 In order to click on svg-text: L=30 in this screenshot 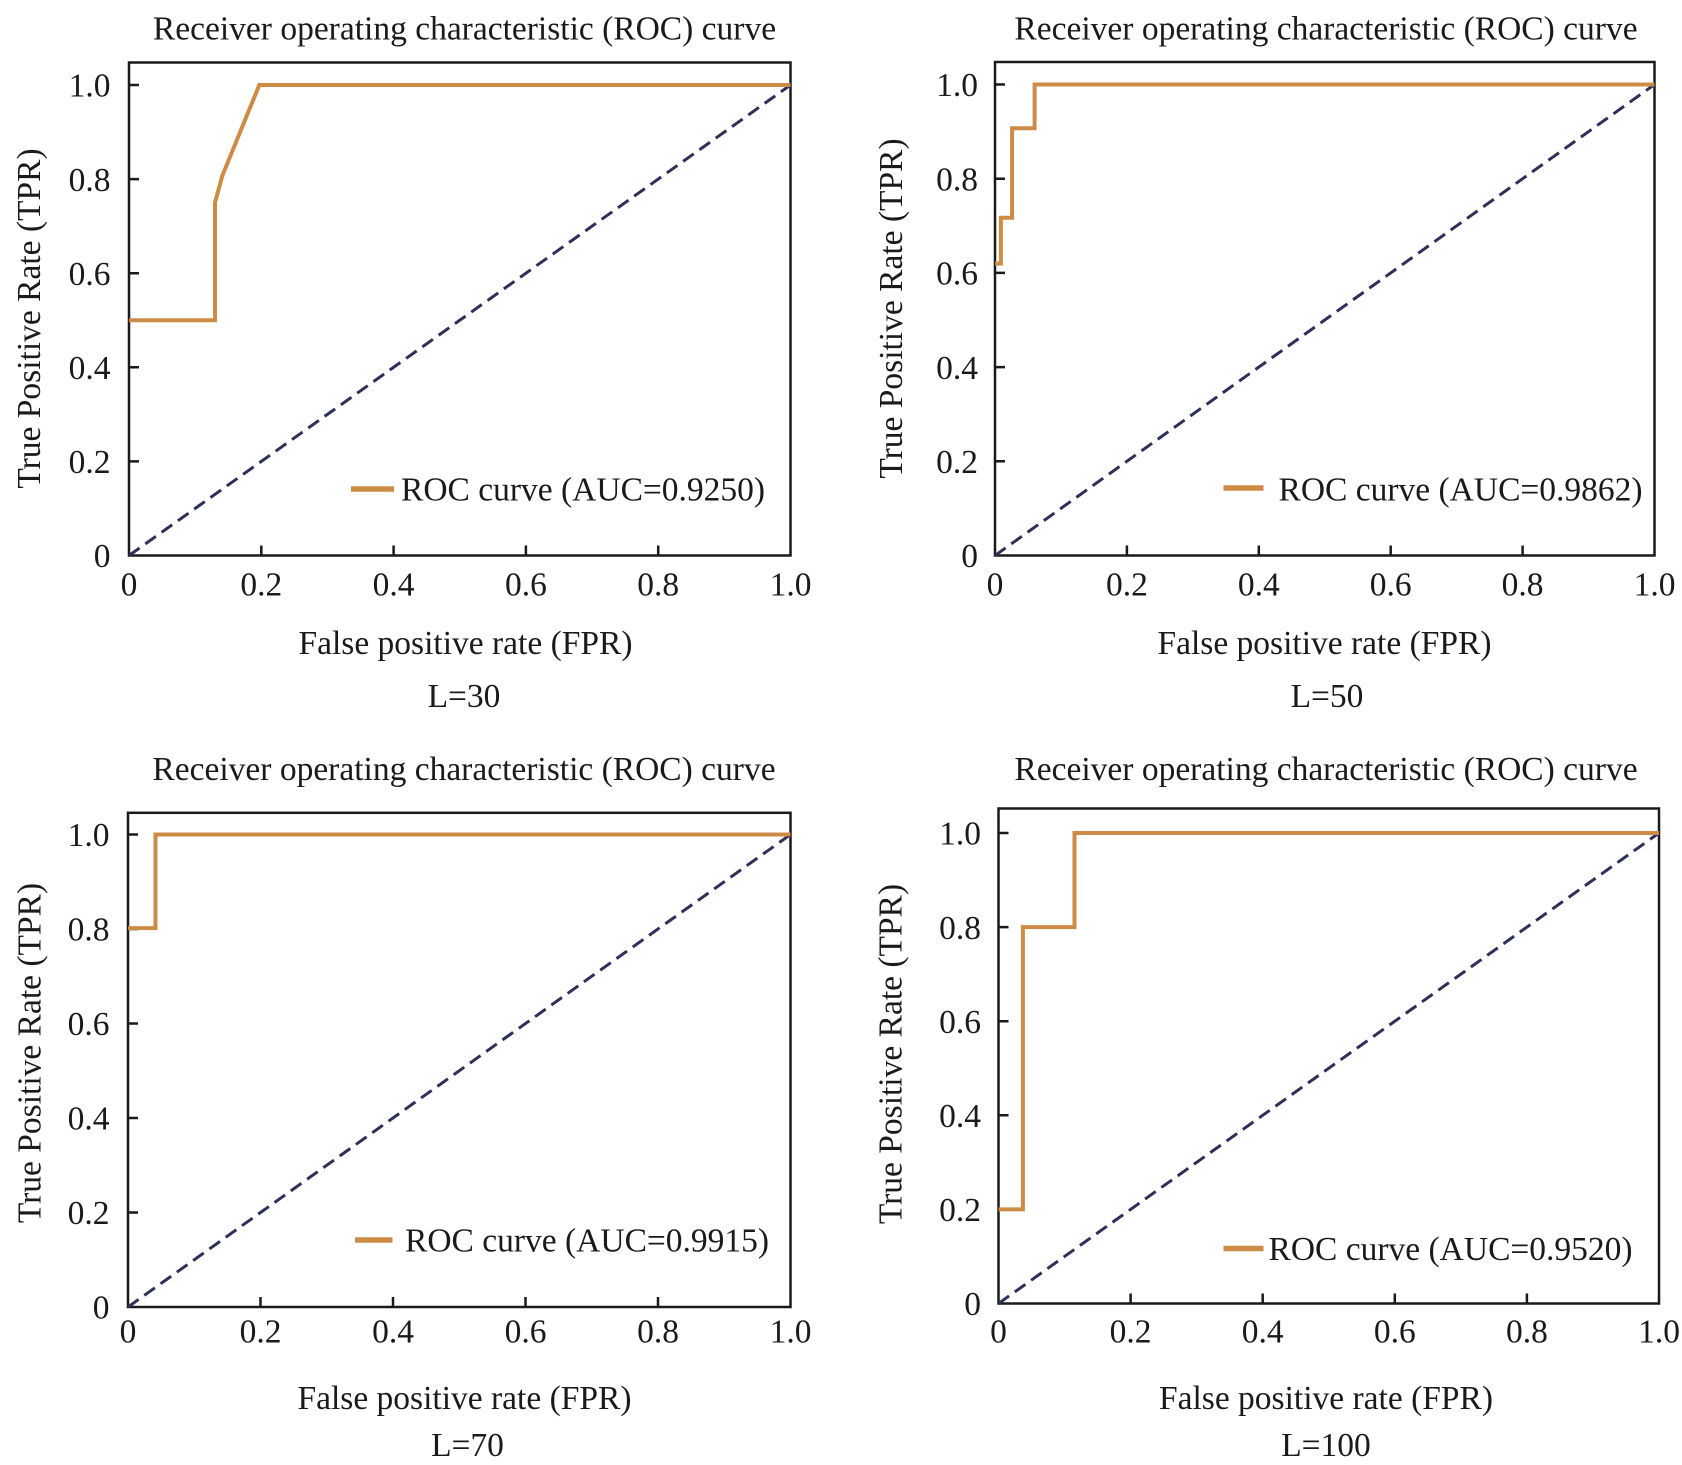, I will do `click(464, 696)`.